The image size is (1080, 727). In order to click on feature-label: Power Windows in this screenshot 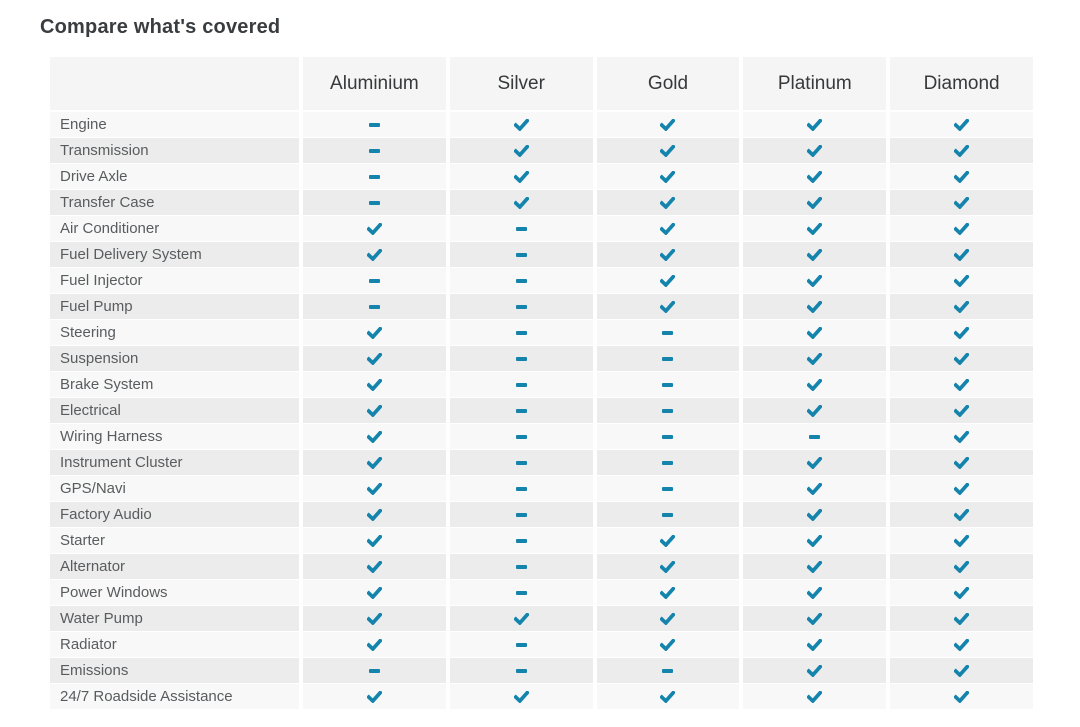, I will do `click(174, 592)`.